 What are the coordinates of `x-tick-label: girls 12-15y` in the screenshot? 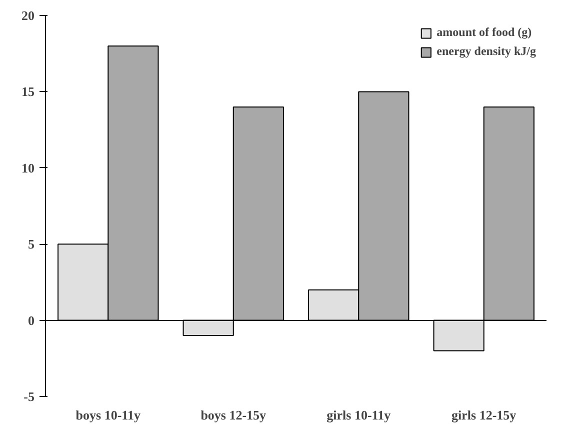 It's located at (484, 415).